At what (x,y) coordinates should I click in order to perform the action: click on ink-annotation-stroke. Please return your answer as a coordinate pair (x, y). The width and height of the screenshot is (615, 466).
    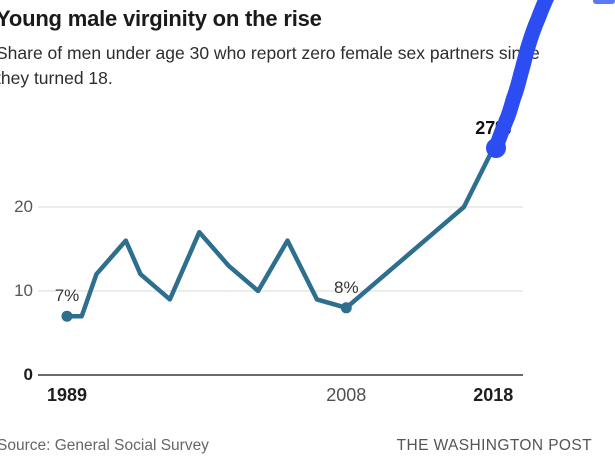
    Looking at the image, I should click on (521, 78).